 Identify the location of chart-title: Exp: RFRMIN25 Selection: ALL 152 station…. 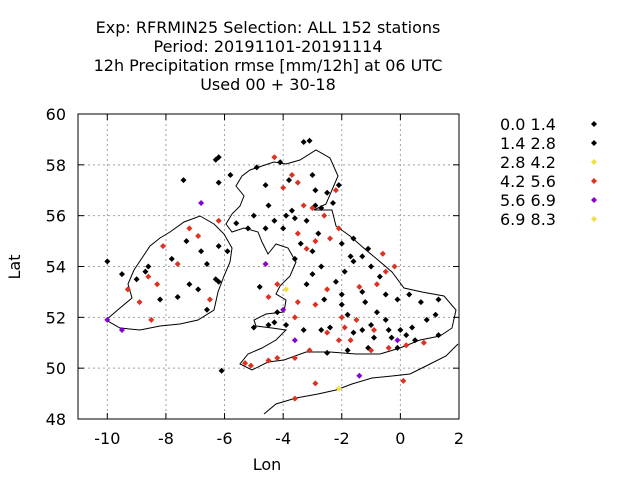
(268, 56).